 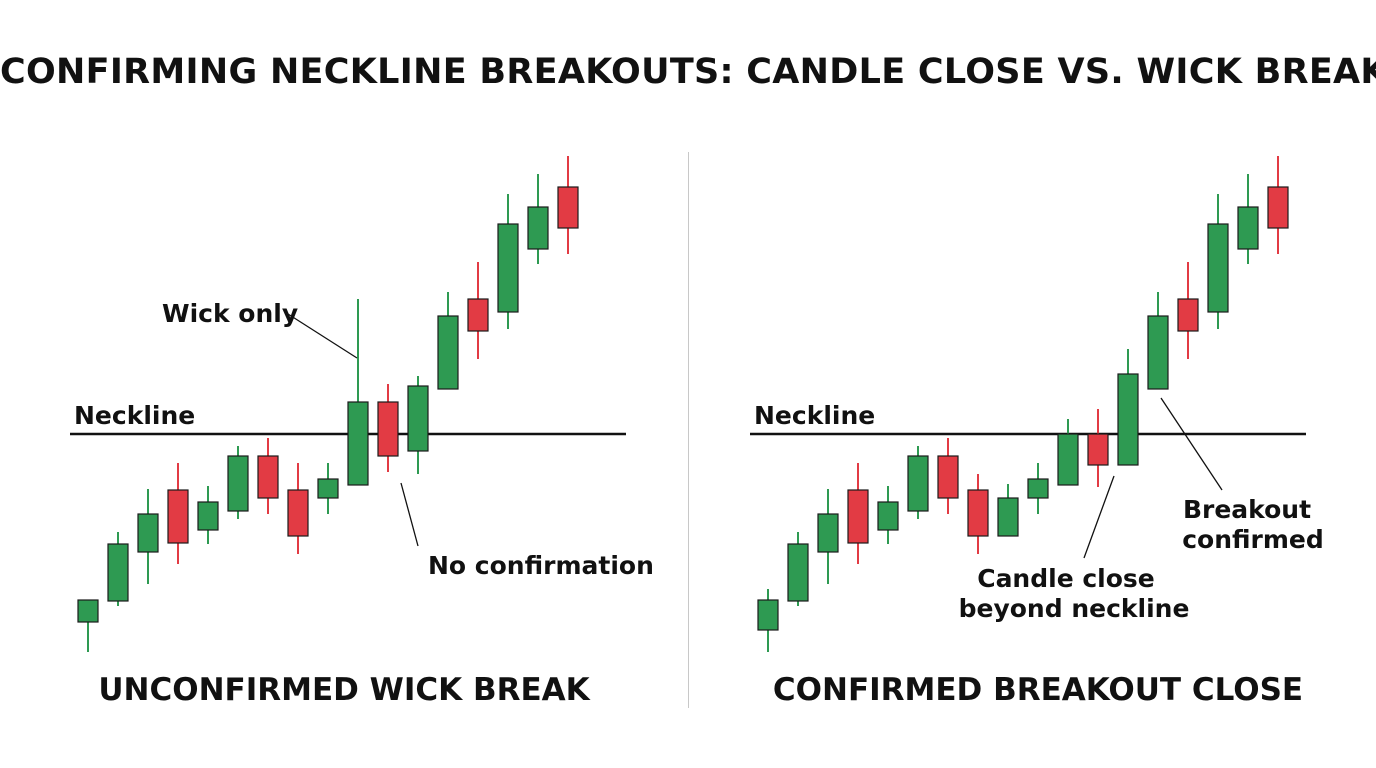 What do you see at coordinates (541, 565) in the screenshot?
I see `annotation-label: No confirmation` at bounding box center [541, 565].